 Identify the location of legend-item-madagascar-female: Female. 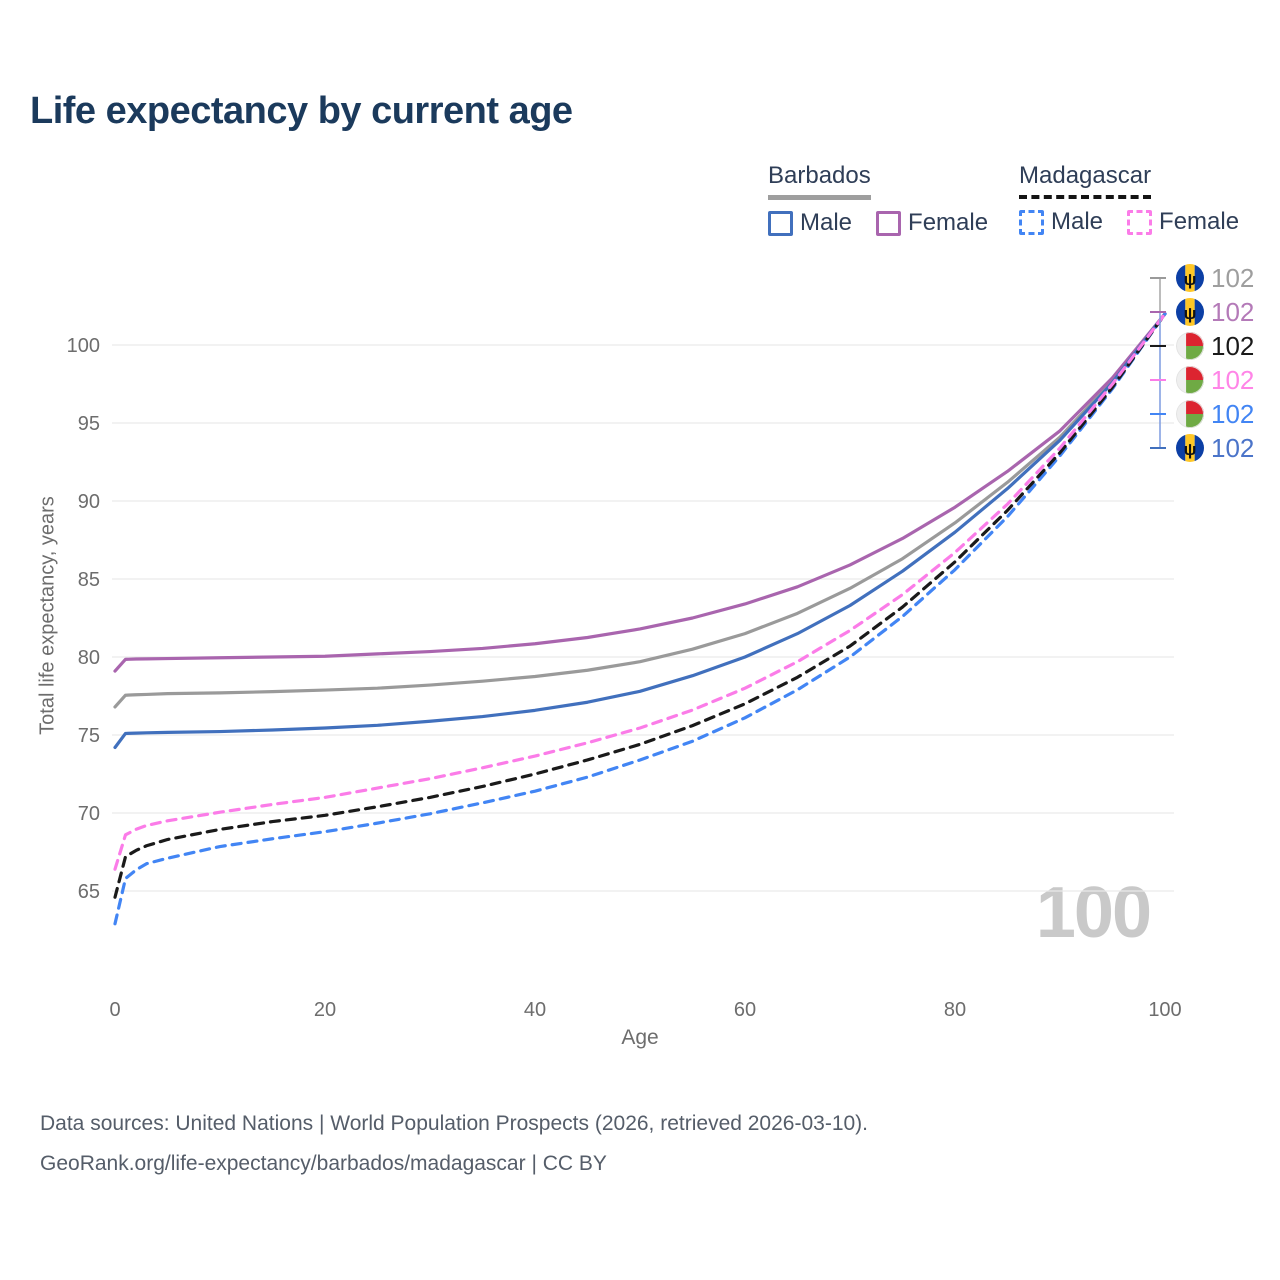
(1183, 222).